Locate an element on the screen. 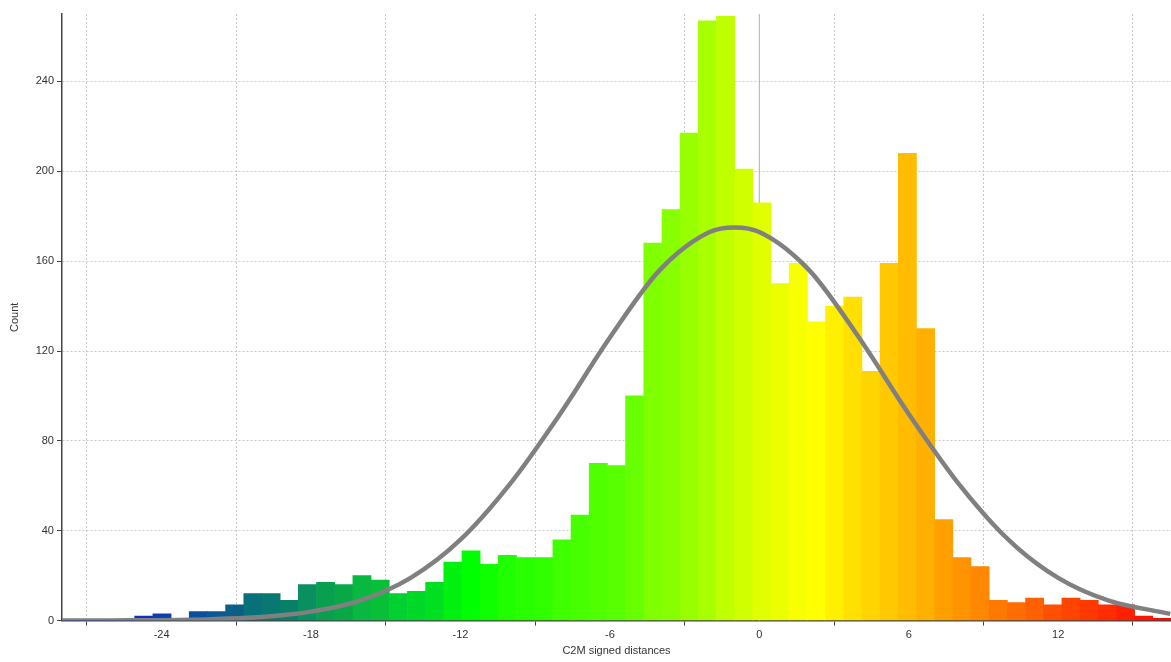  x-tick-label: -18 is located at coordinates (311, 634).